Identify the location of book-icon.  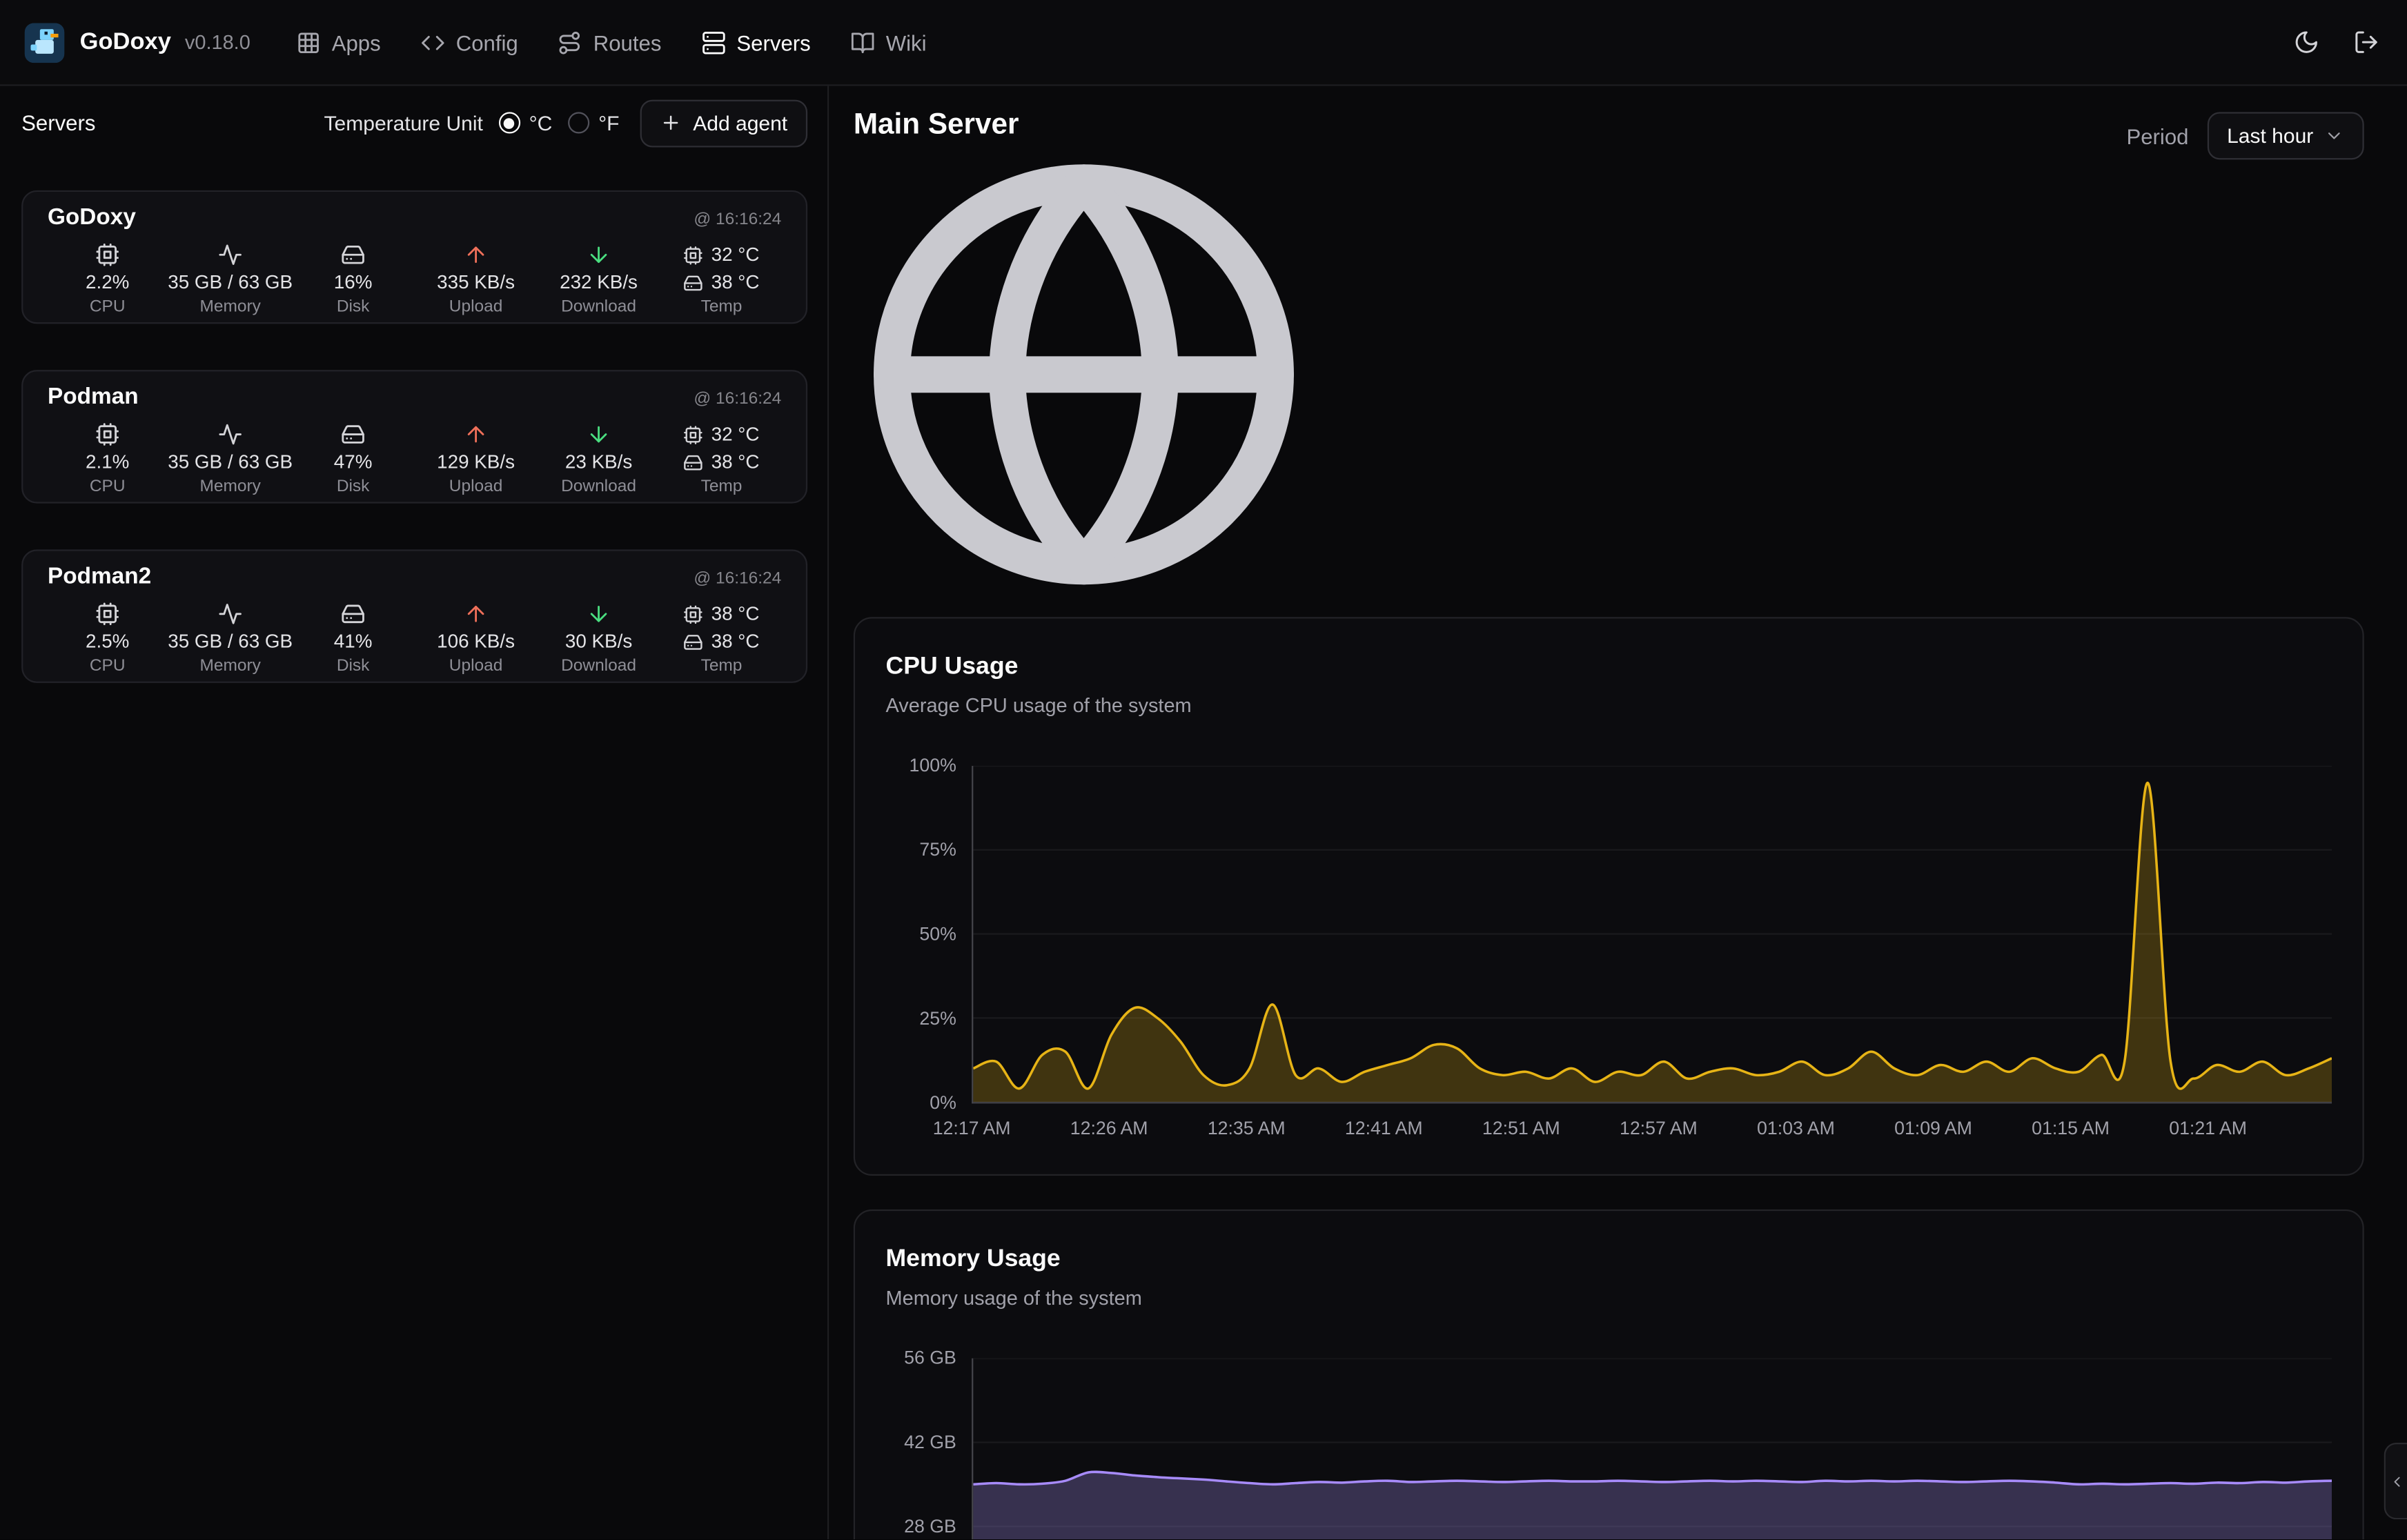
(863, 42).